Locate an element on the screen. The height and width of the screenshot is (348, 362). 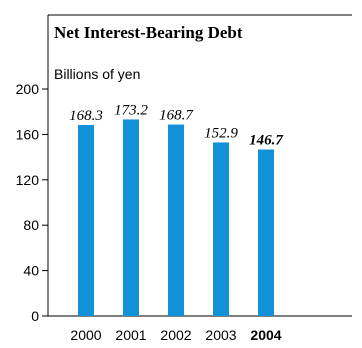
value-label-2000: 168.3 is located at coordinates (86, 116).